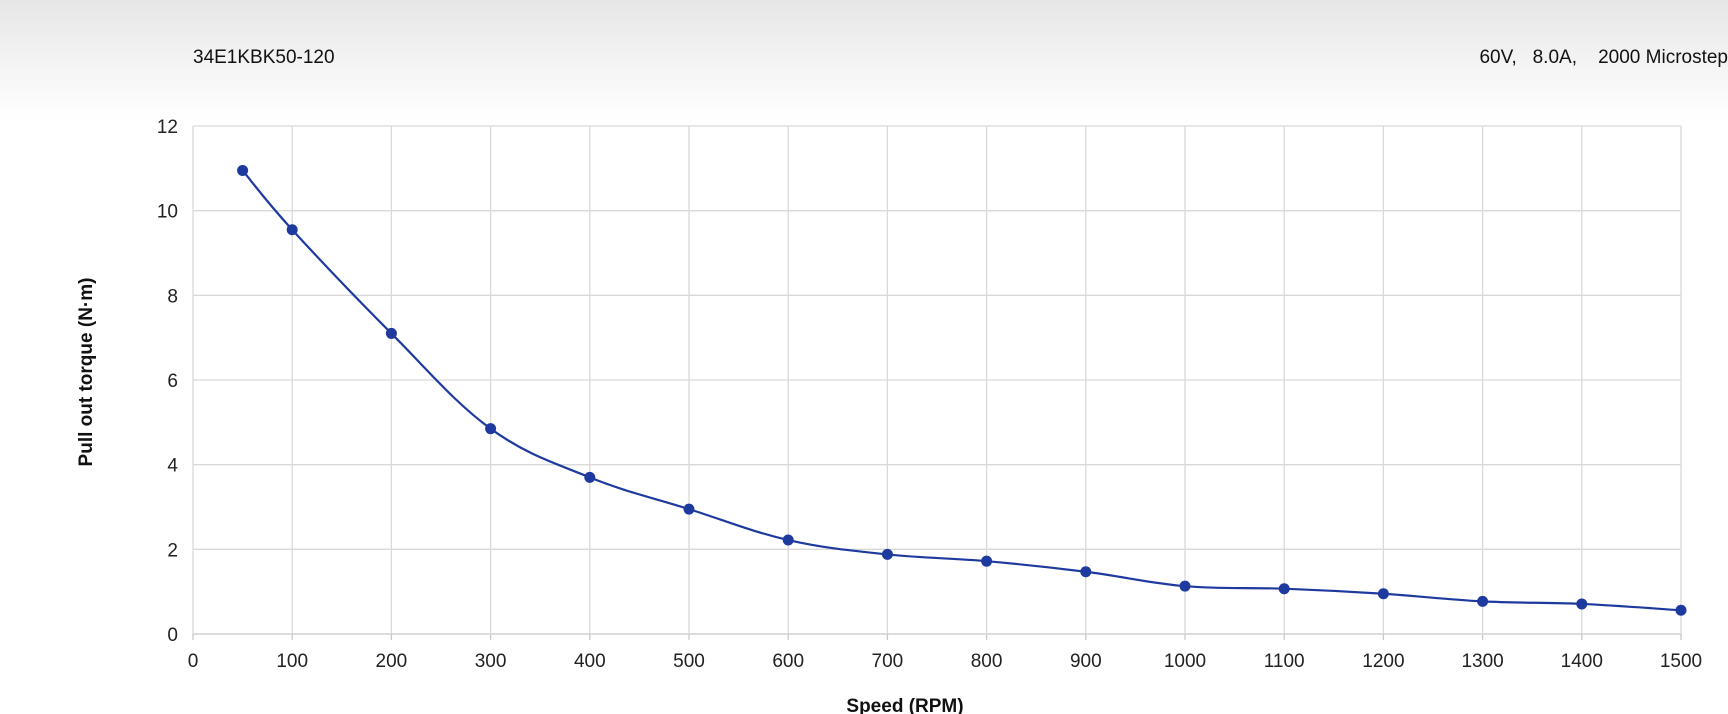 Image resolution: width=1728 pixels, height=714 pixels. I want to click on x-tick-label: 500, so click(689, 661).